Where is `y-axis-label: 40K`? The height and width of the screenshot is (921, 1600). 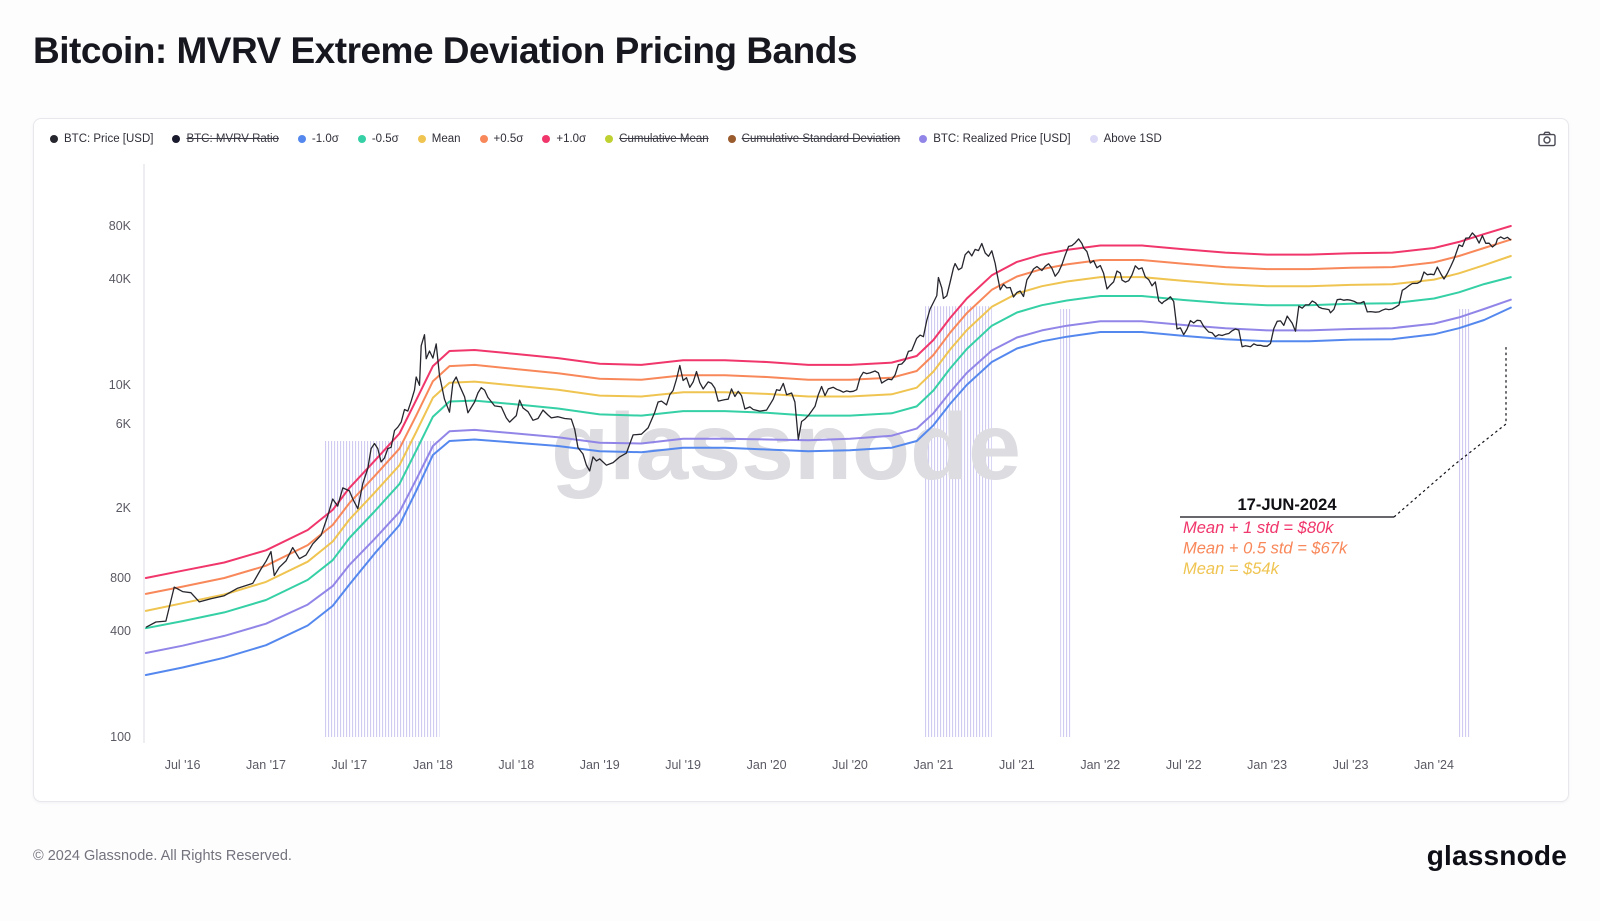 y-axis-label: 40K is located at coordinates (120, 279).